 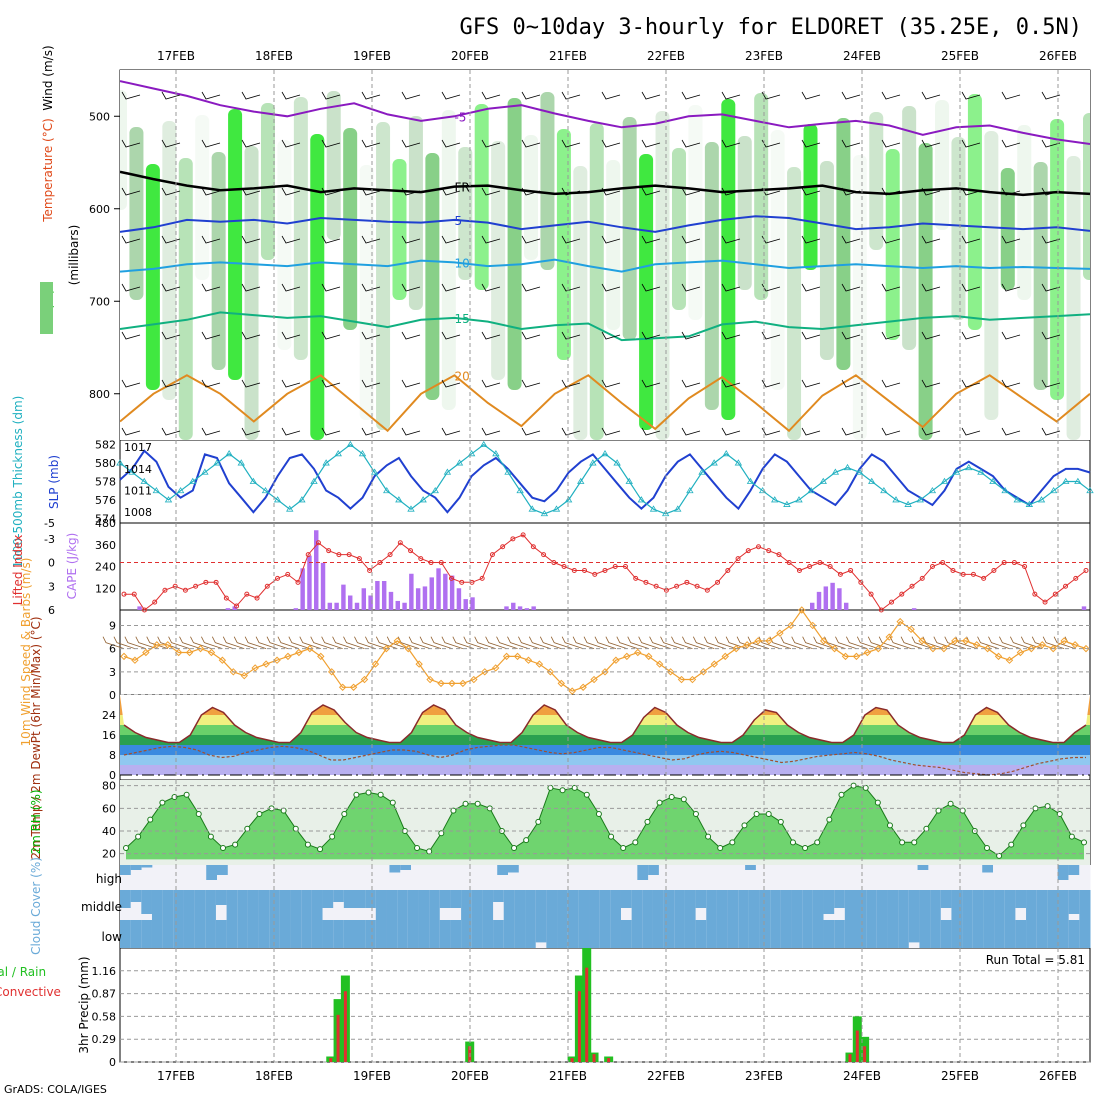 I want to click on y-tick-label: 700, so click(x=99, y=301).